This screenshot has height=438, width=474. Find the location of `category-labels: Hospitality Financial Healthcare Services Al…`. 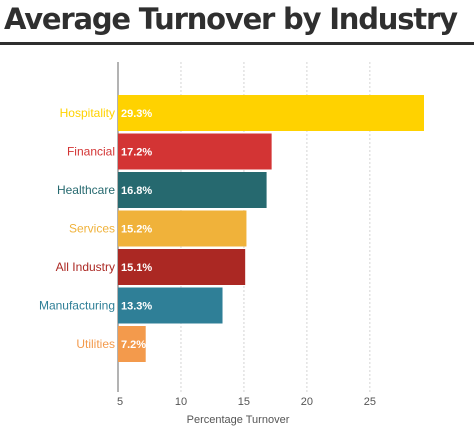

category-labels: Hospitality Financial Healthcare Services Al… is located at coordinates (77, 228).